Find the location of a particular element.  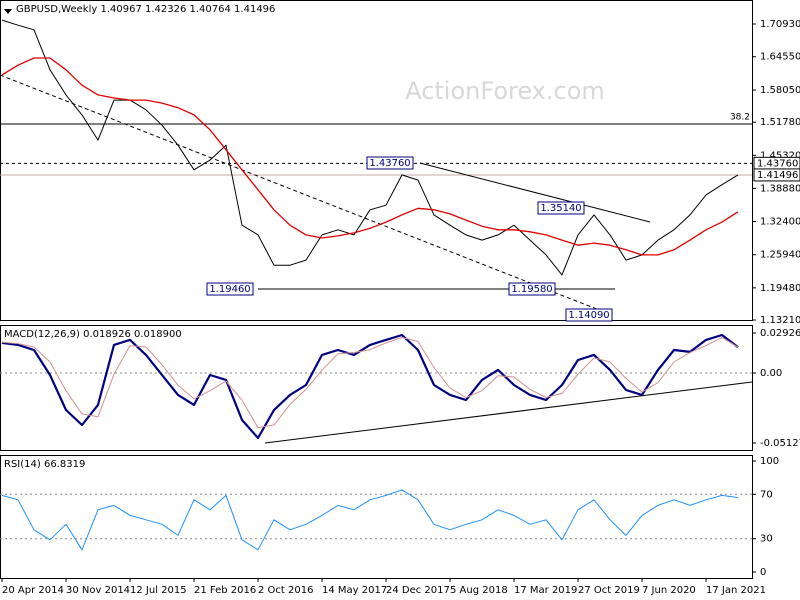

y-tick-label: 1.19480 is located at coordinates (780, 288).